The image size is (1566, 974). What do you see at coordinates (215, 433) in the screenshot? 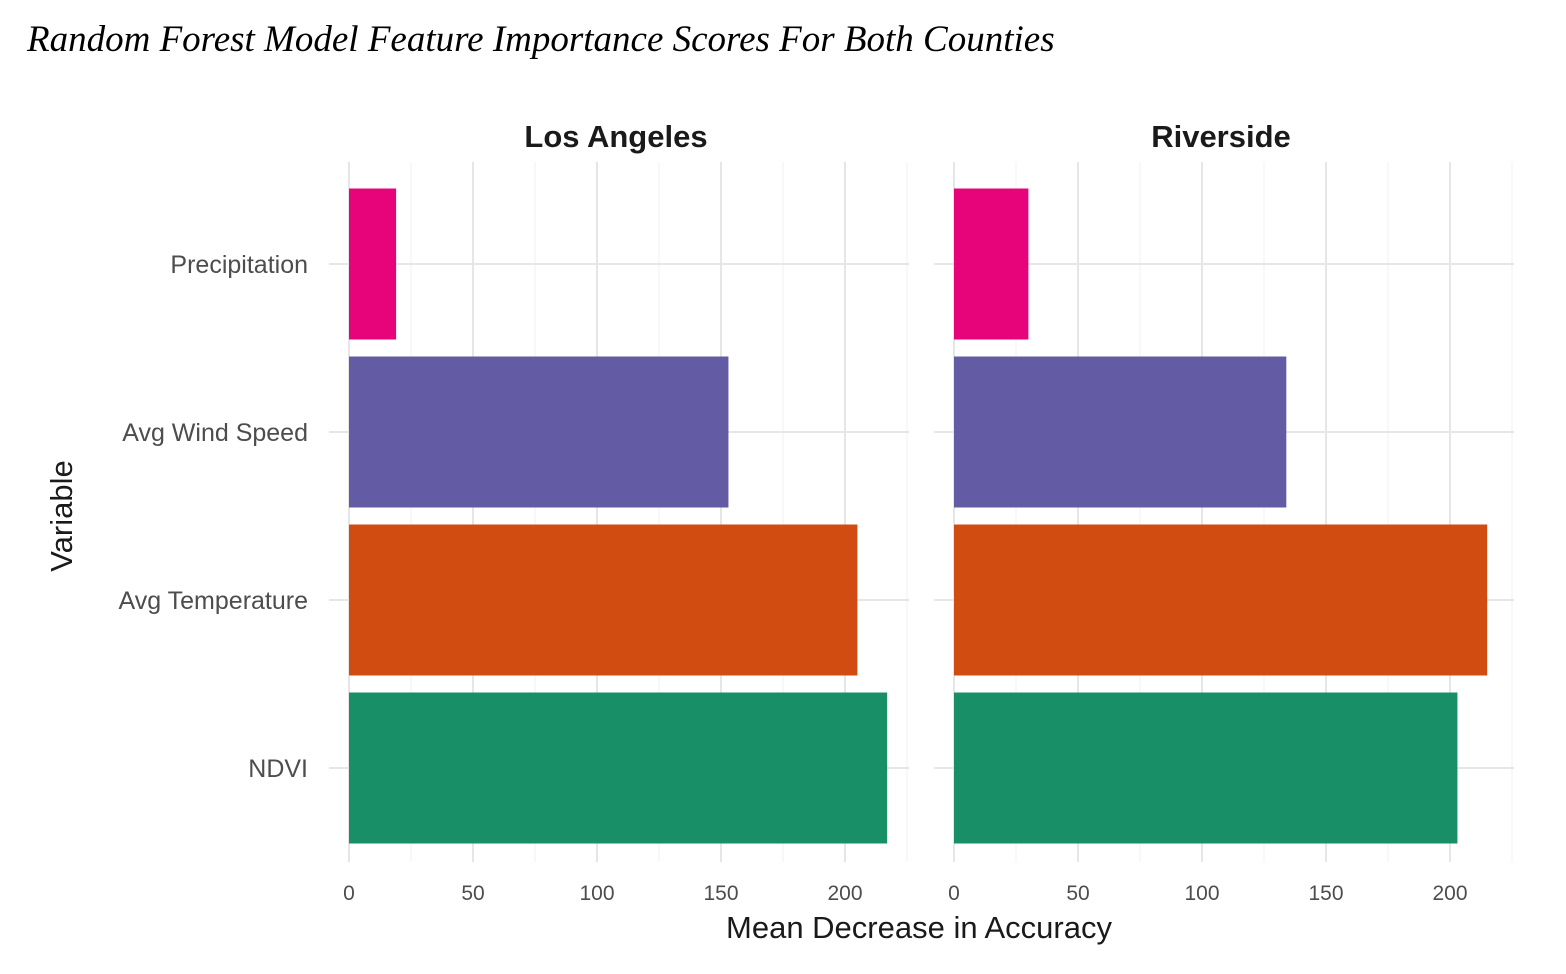
I see `y-tick-label: Avg Wind Speed` at bounding box center [215, 433].